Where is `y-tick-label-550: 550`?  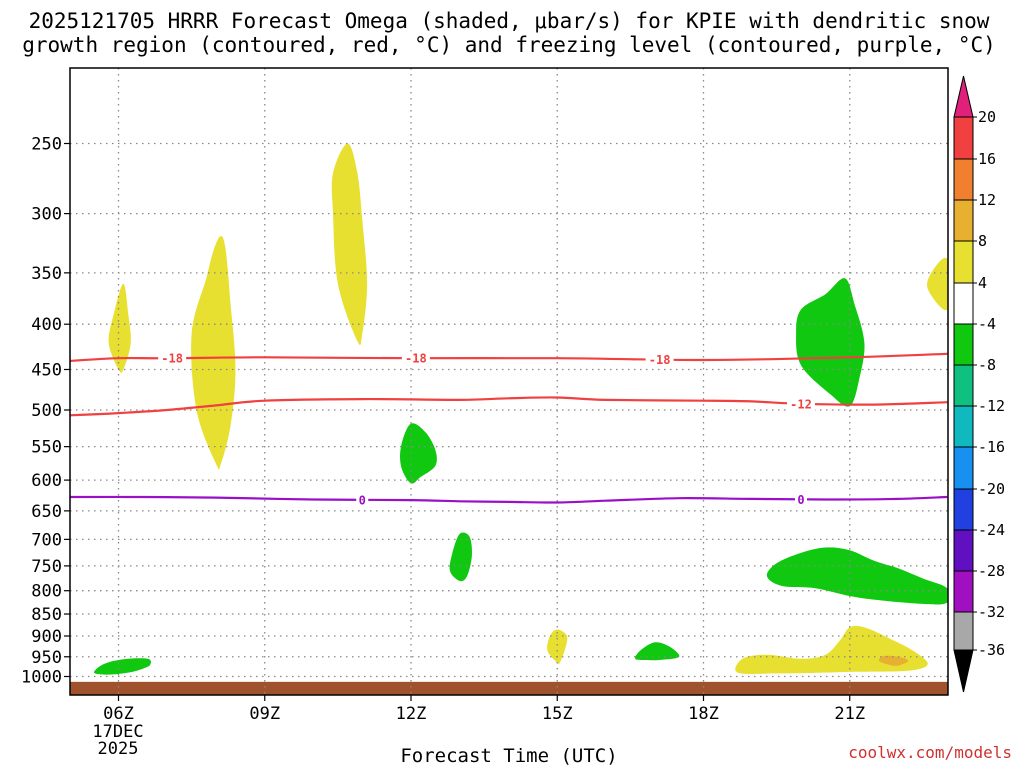
y-tick-label-550: 550 is located at coordinates (46, 448).